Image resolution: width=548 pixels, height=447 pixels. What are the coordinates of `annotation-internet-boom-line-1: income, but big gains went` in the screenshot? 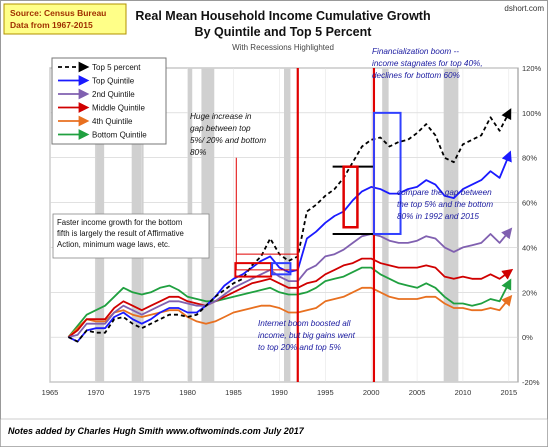 It's located at (307, 335).